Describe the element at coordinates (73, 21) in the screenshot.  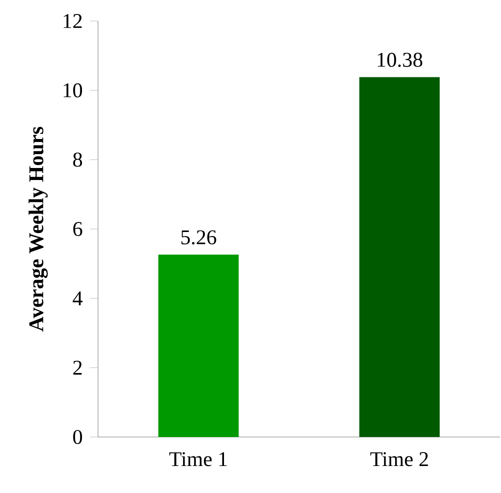
I see `y-tick-label: 12` at that location.